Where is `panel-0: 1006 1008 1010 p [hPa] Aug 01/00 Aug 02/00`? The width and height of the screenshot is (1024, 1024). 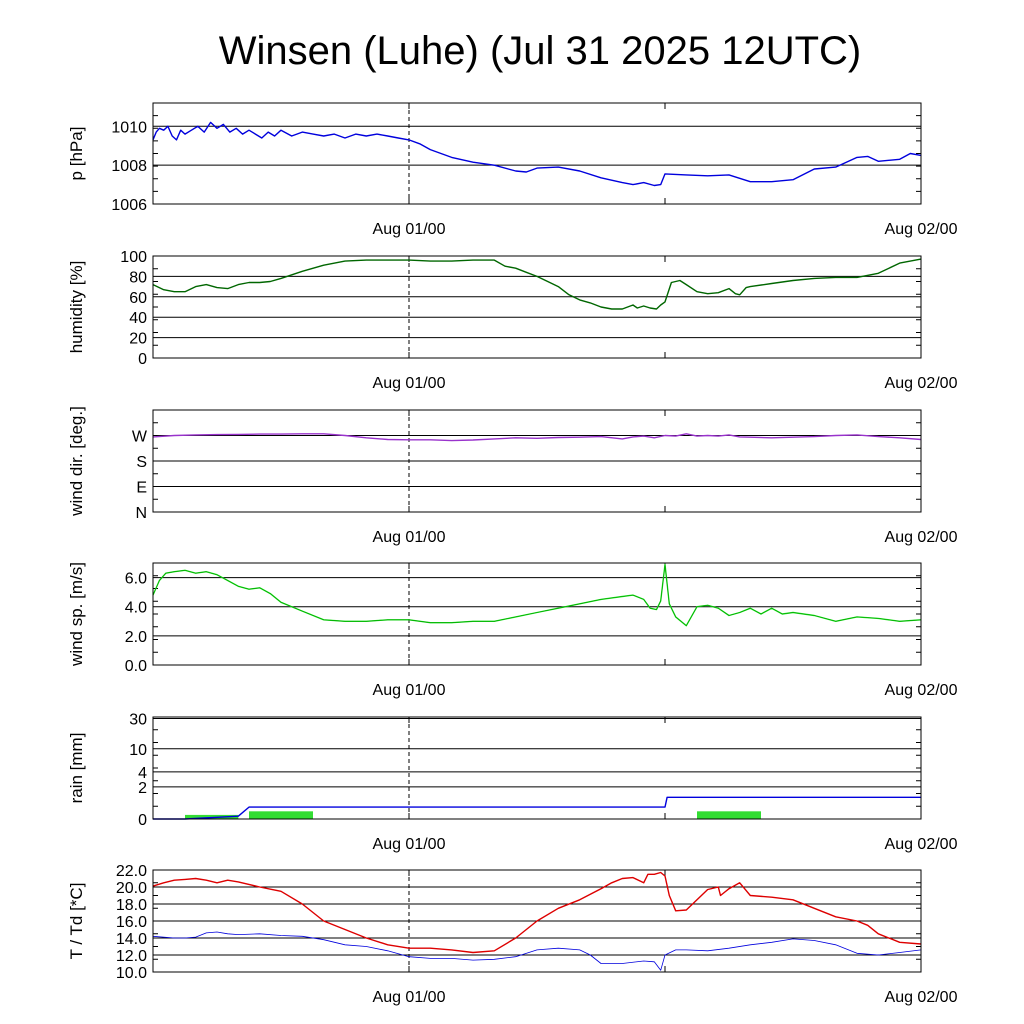 panel-0: 1006 1008 1010 p [hPa] Aug 01/00 Aug 02/00 is located at coordinates (512, 170).